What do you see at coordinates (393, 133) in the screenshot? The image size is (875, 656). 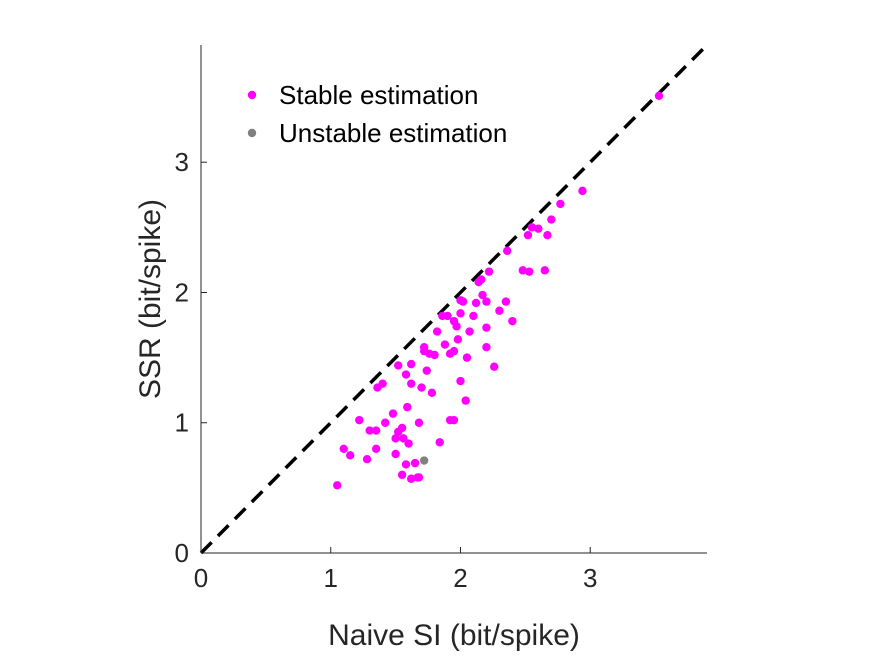 I see `legend-label: Unstable estimation` at bounding box center [393, 133].